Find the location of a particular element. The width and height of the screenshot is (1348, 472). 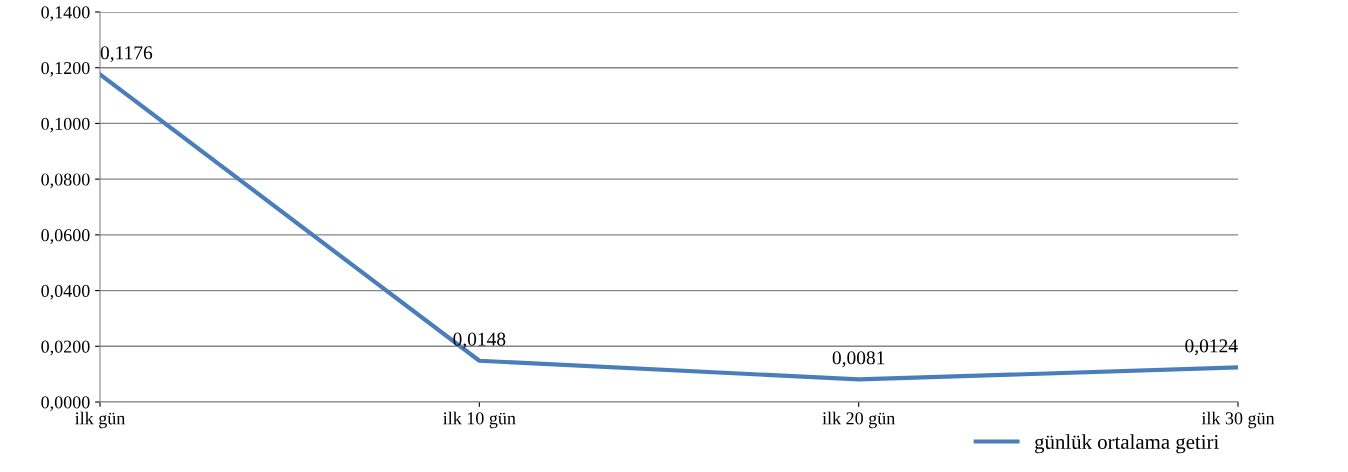

y-tick-label: 0,0000 is located at coordinates (65, 404).